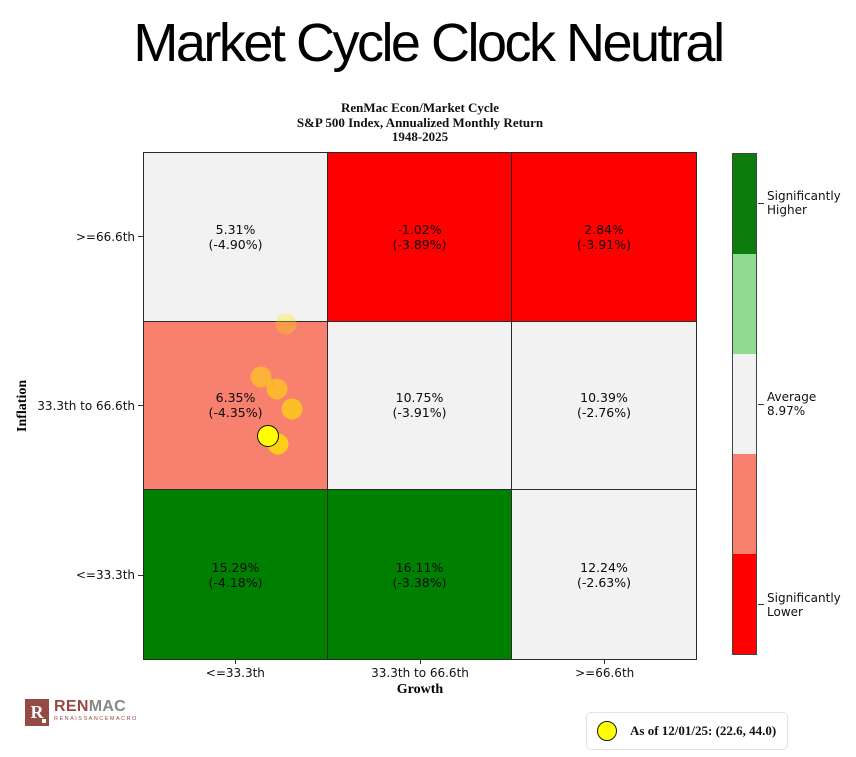 This screenshot has height=757, width=856. Describe the element at coordinates (235, 673) in the screenshot. I see `x-tick-label: <=33.3th` at that location.